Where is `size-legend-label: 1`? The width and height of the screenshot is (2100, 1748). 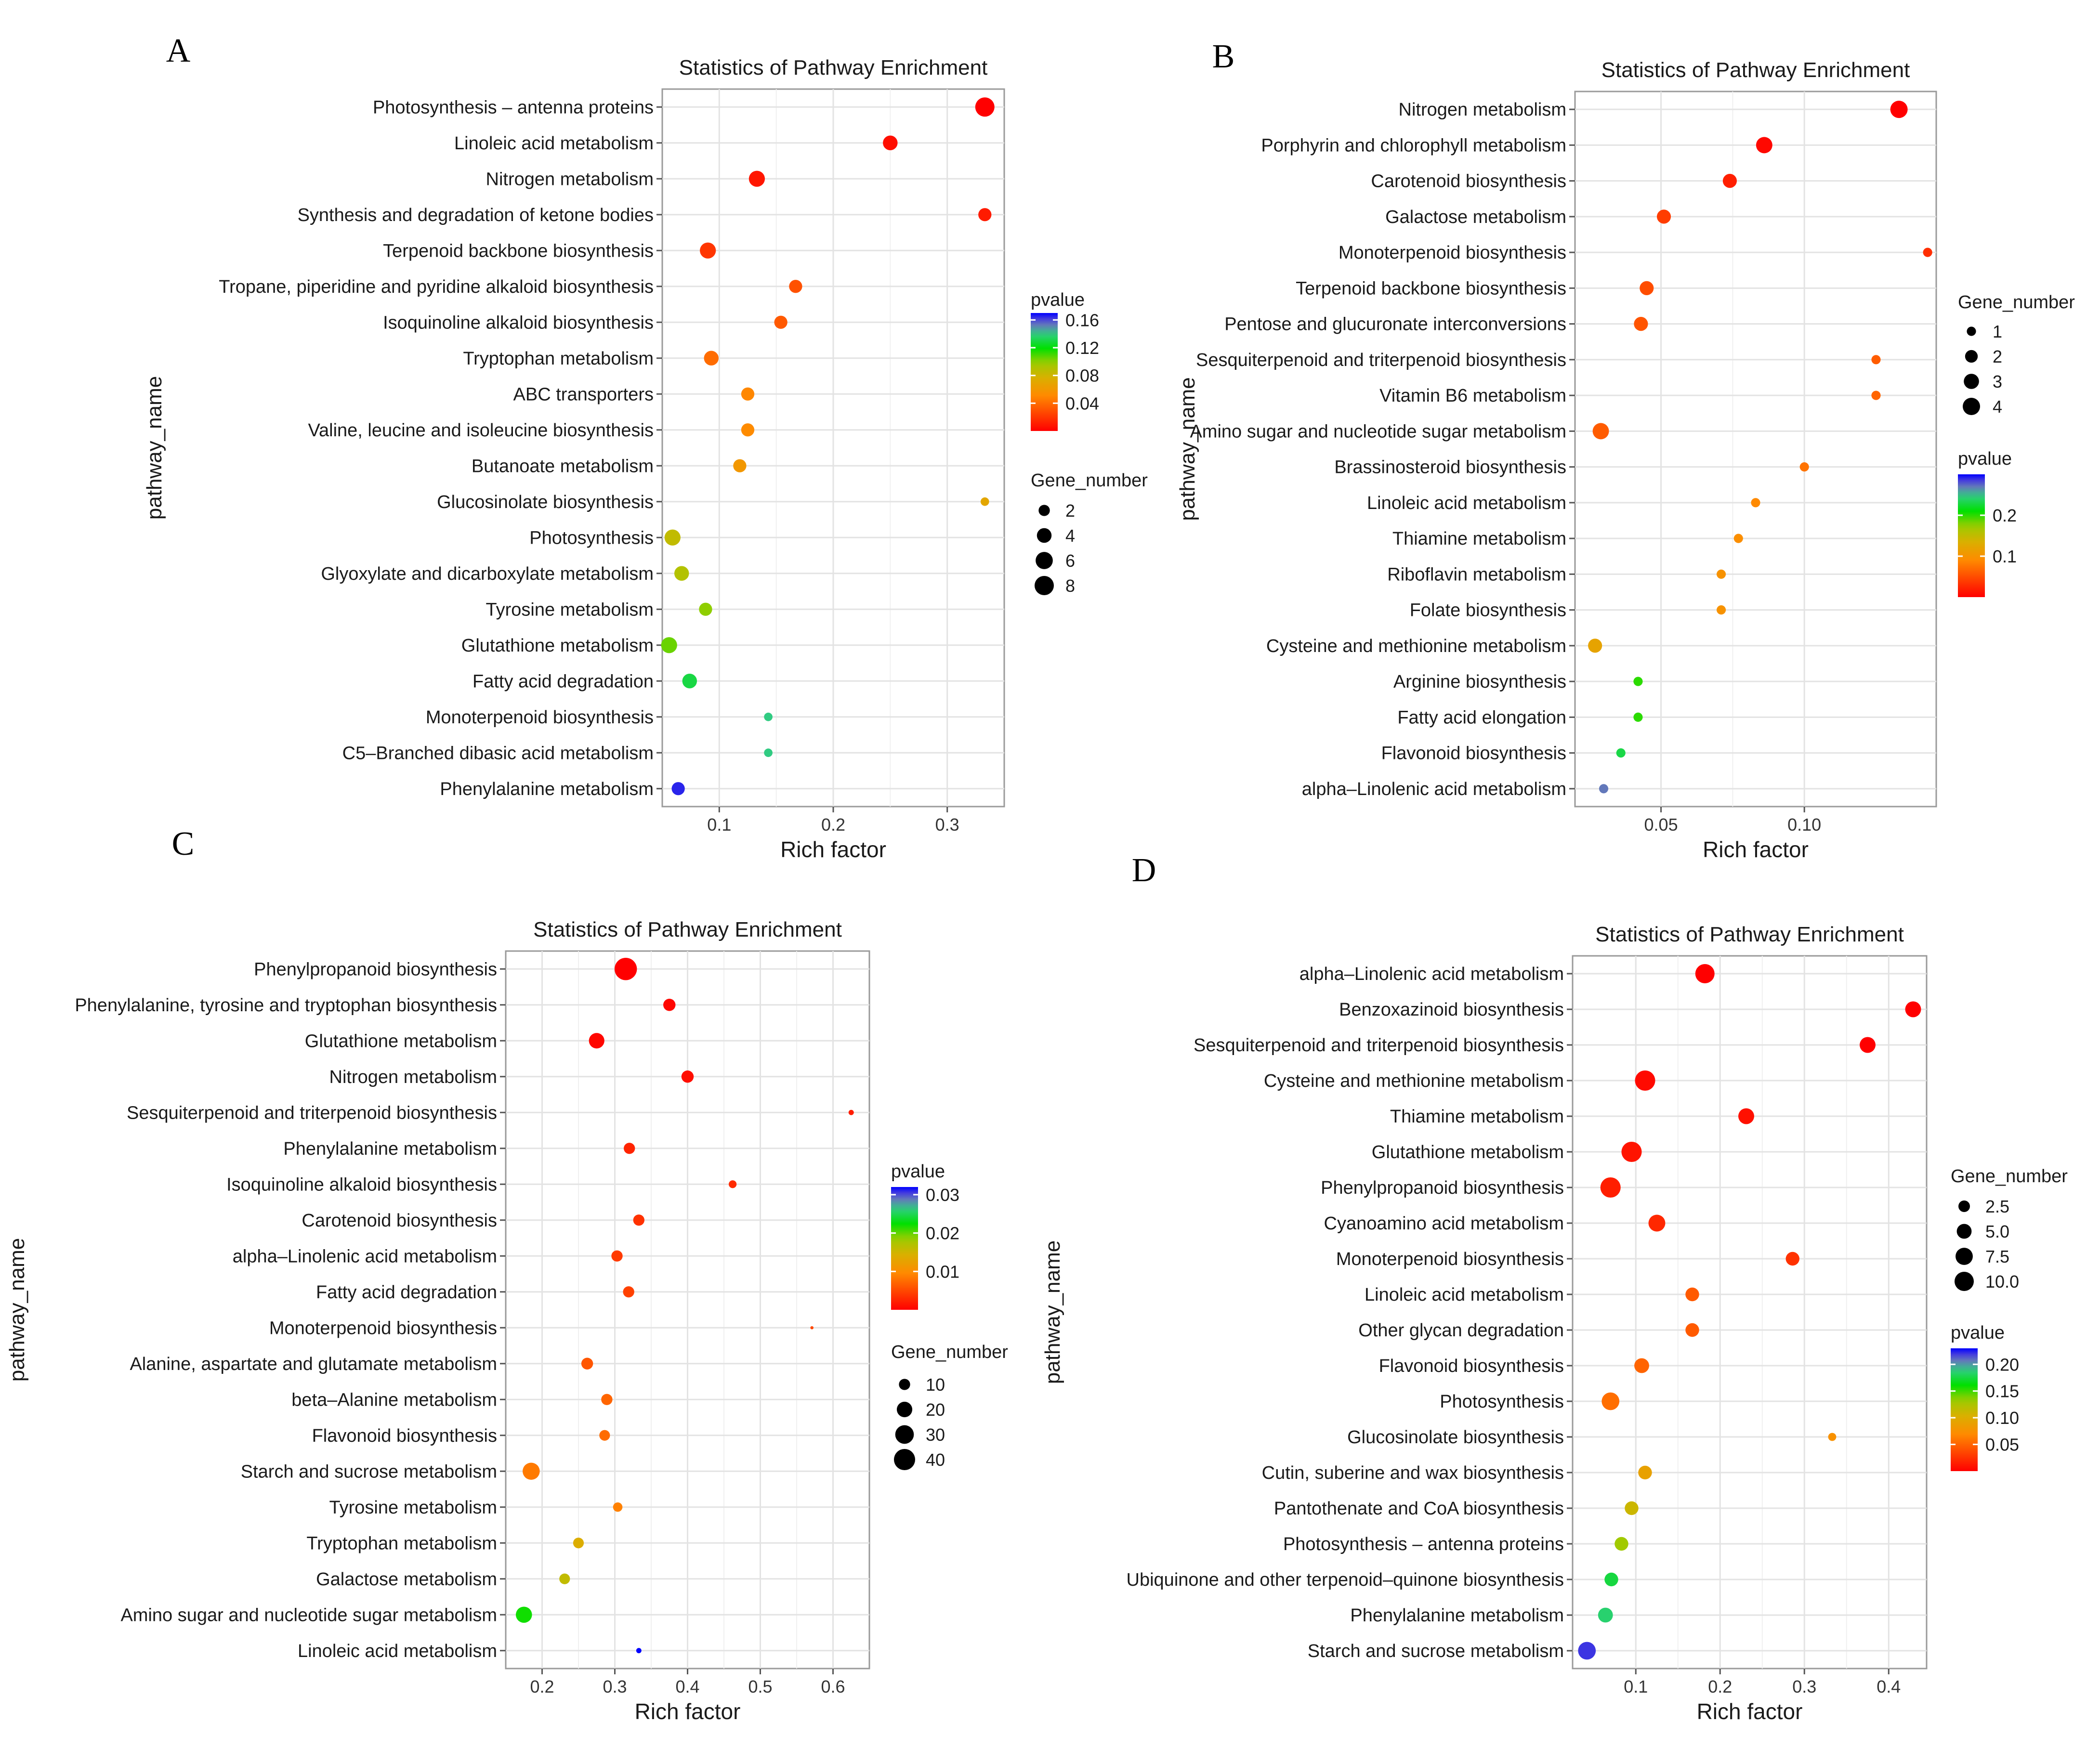 size-legend-label: 1 is located at coordinates (1997, 331).